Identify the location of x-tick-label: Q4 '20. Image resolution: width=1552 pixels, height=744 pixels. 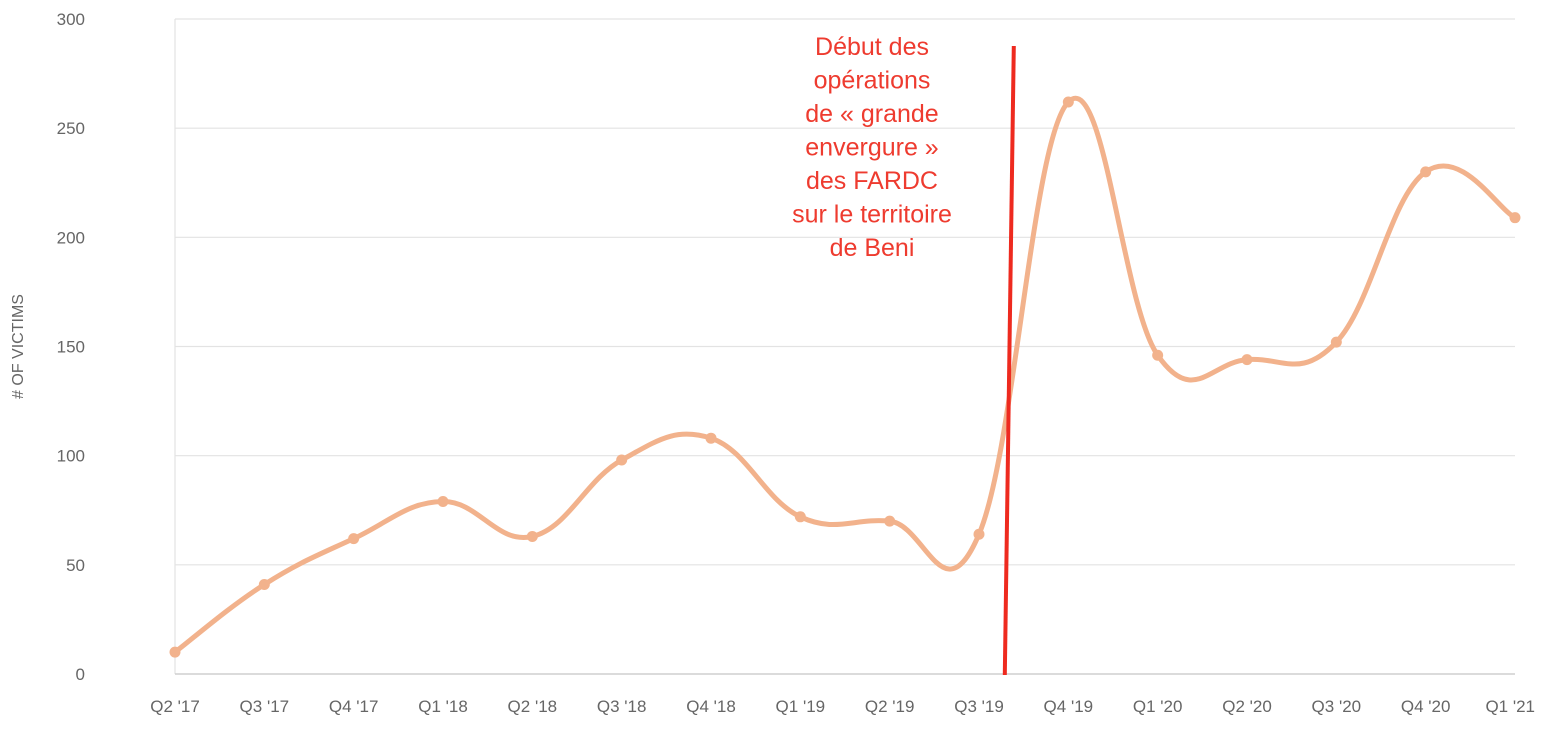
(1426, 706).